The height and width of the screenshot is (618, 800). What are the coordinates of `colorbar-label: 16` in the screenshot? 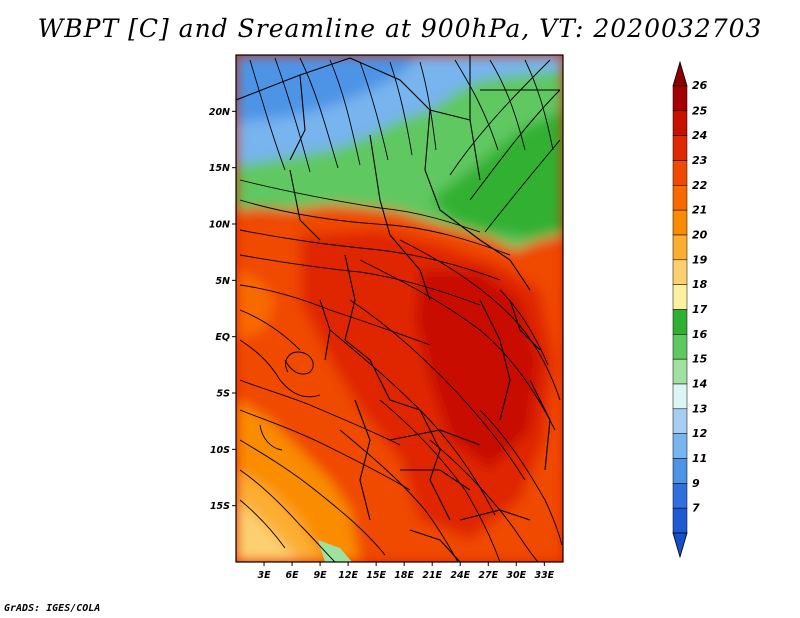 It's located at (700, 334).